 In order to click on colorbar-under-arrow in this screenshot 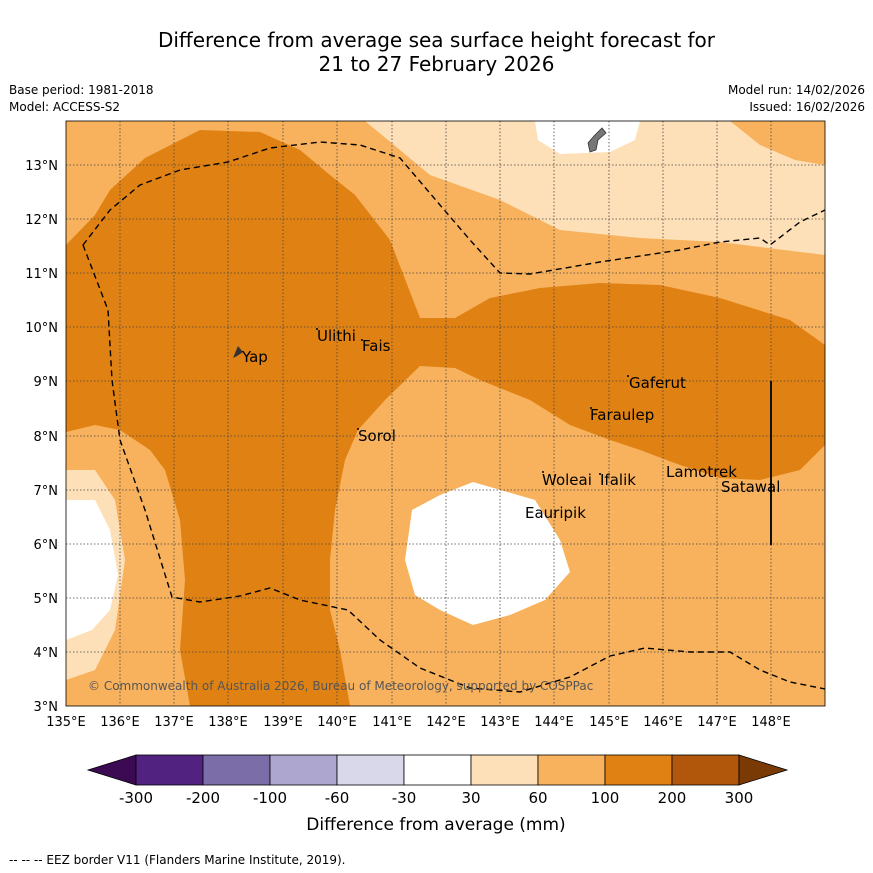, I will do `click(111, 770)`.